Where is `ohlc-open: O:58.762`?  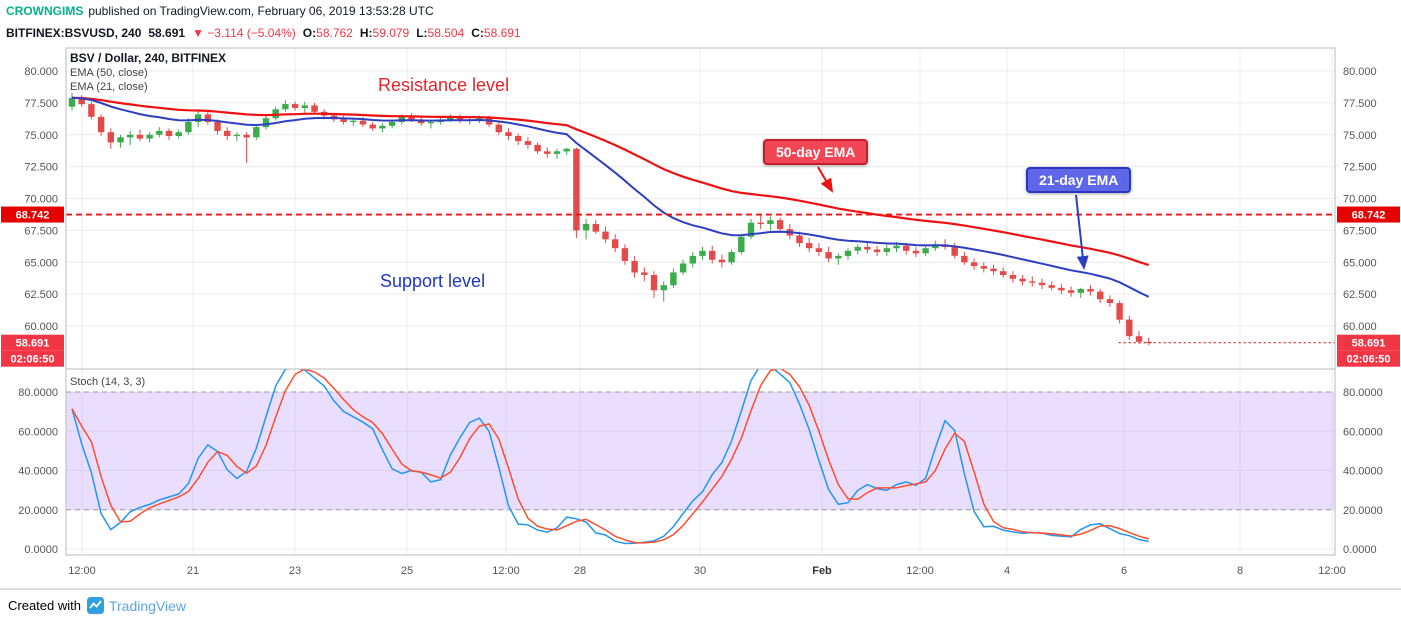
ohlc-open: O:58.762 is located at coordinates (328, 33).